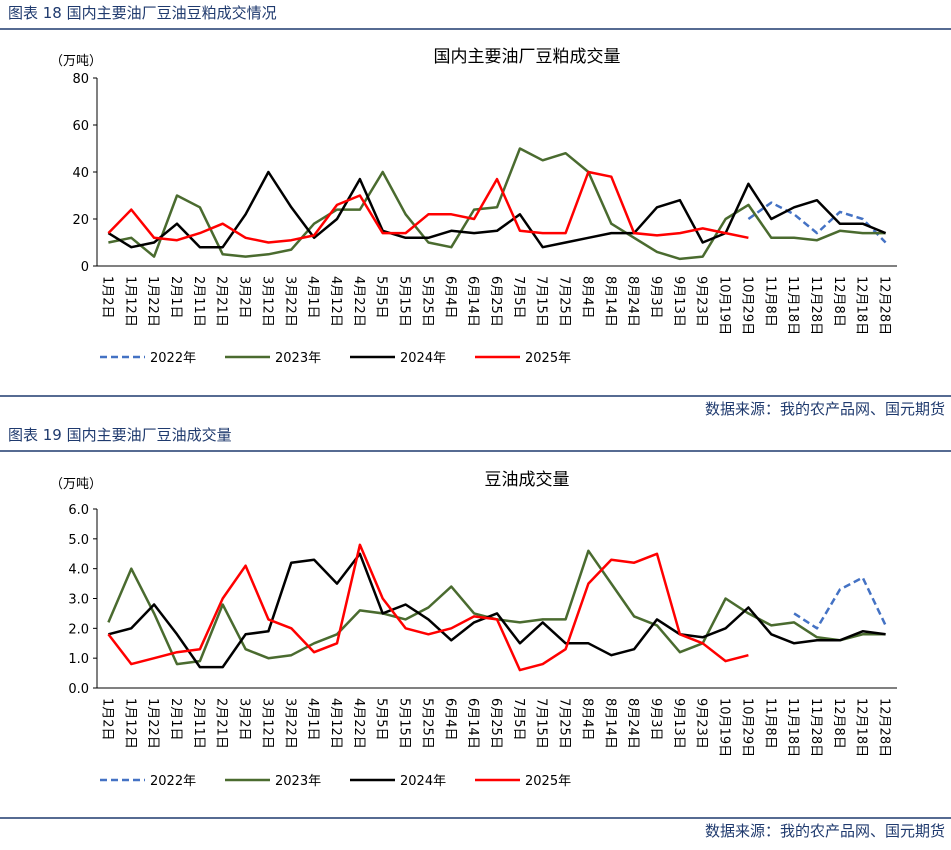 Image resolution: width=951 pixels, height=850 pixels. Describe the element at coordinates (78, 540) in the screenshot. I see `y-tick-label: 5.0` at that location.